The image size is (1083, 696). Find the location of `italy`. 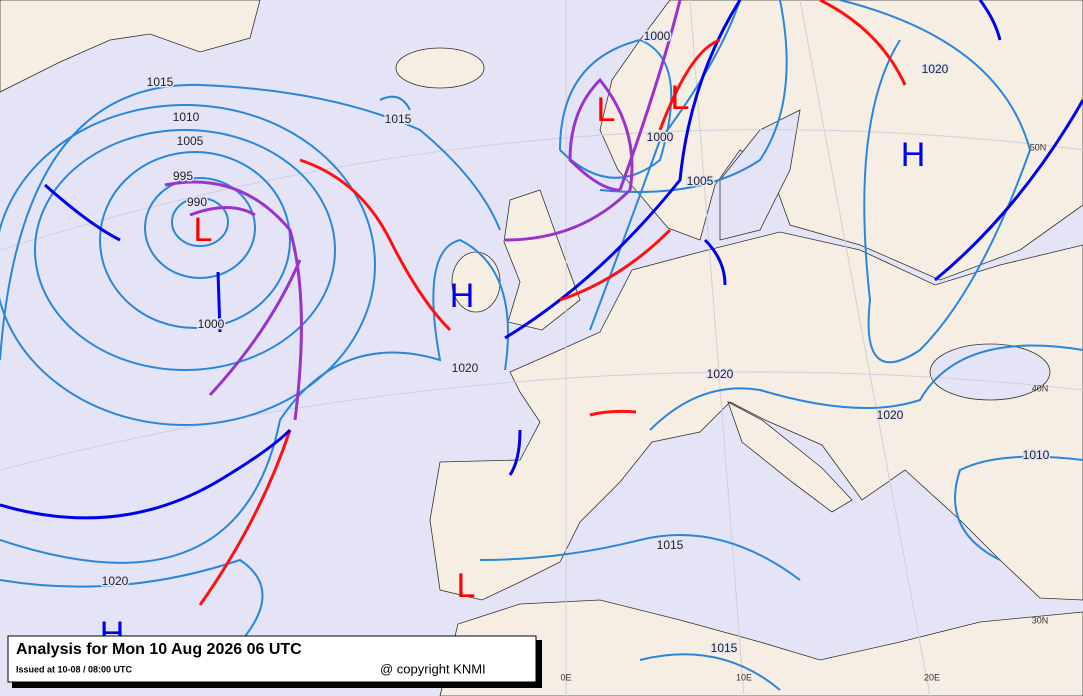

italy is located at coordinates (790, 457).